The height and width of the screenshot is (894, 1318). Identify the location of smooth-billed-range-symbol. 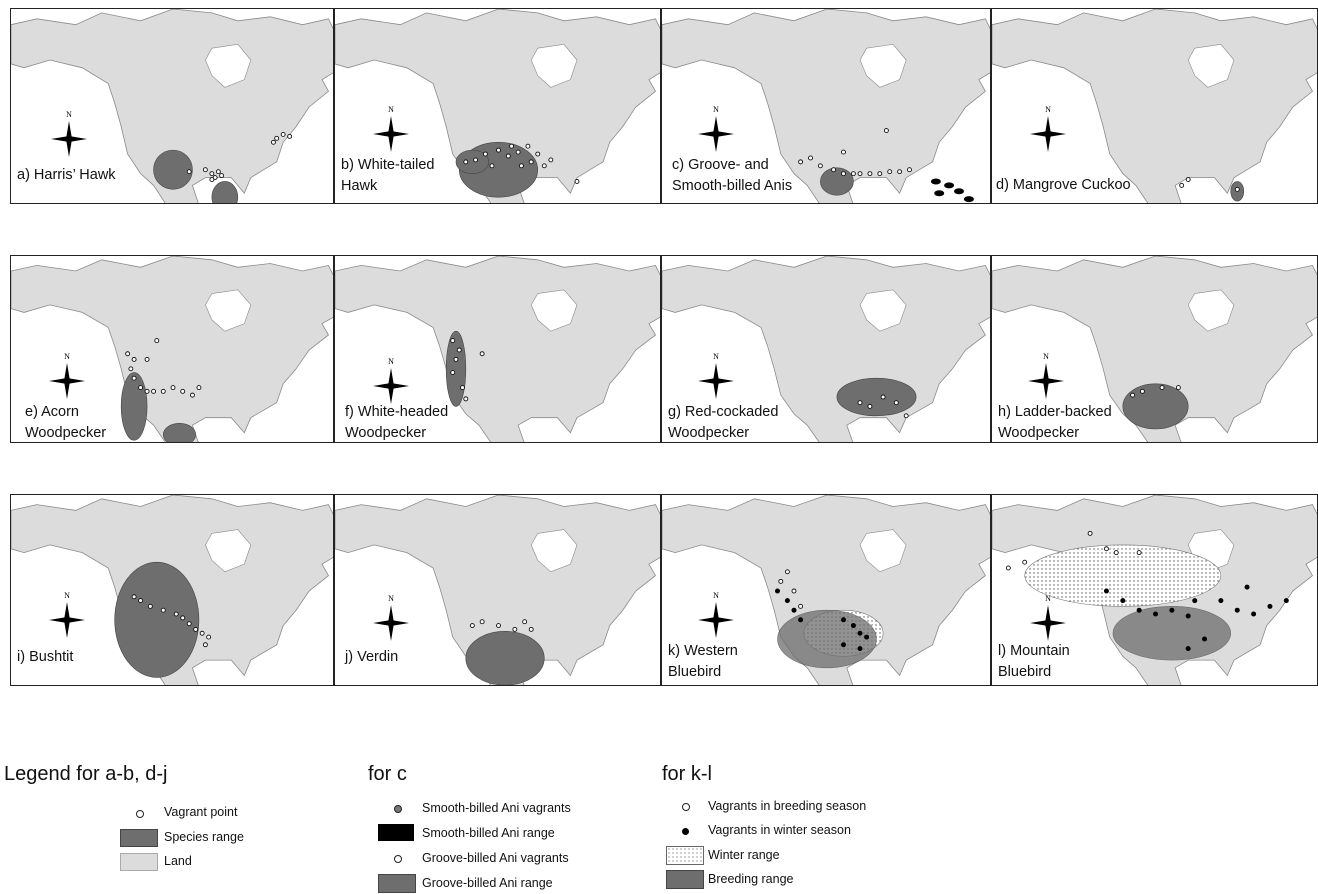
(396, 832).